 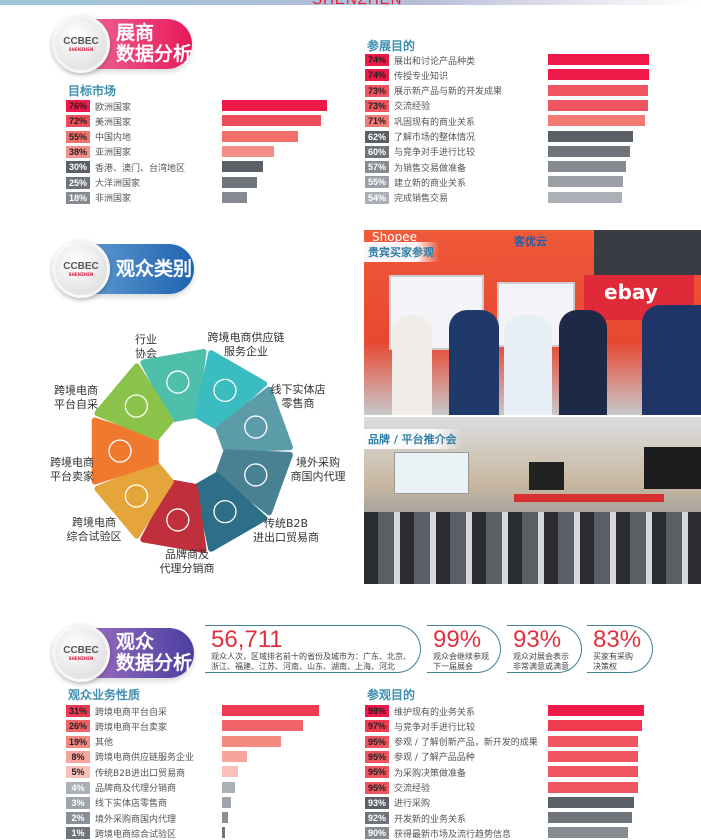 I want to click on brand-icon, so click(x=178, y=520).